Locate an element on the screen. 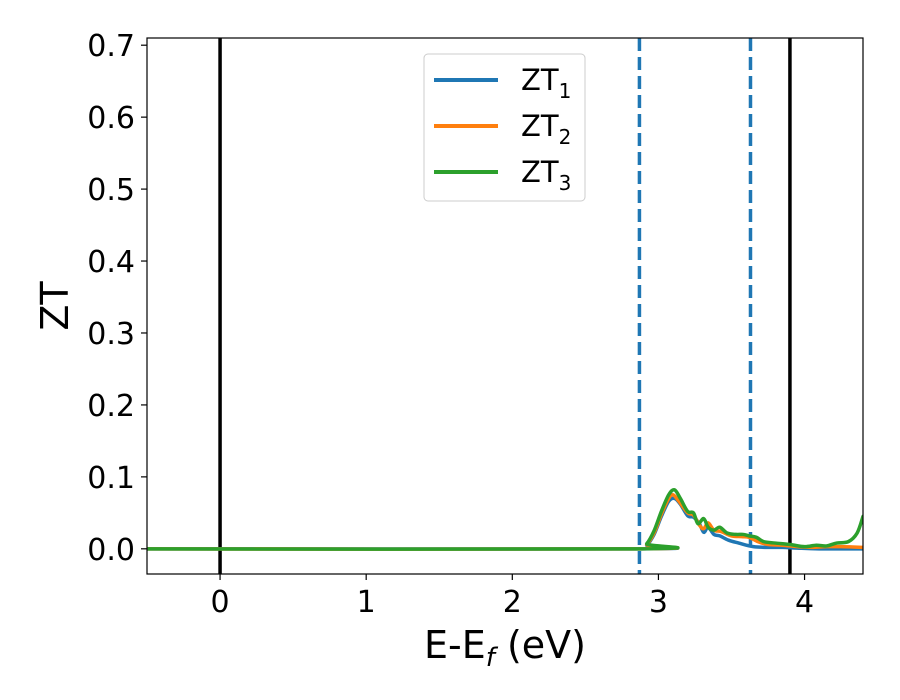 This screenshot has height=700, width=900. y-tick-label-0: 0.0 is located at coordinates (111, 550).